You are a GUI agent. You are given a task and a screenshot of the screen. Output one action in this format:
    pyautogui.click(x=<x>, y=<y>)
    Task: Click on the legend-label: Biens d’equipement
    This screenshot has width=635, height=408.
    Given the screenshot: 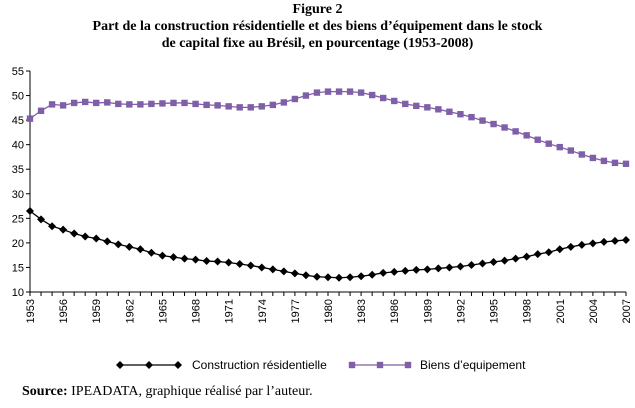 What is the action you would take?
    pyautogui.click(x=473, y=365)
    